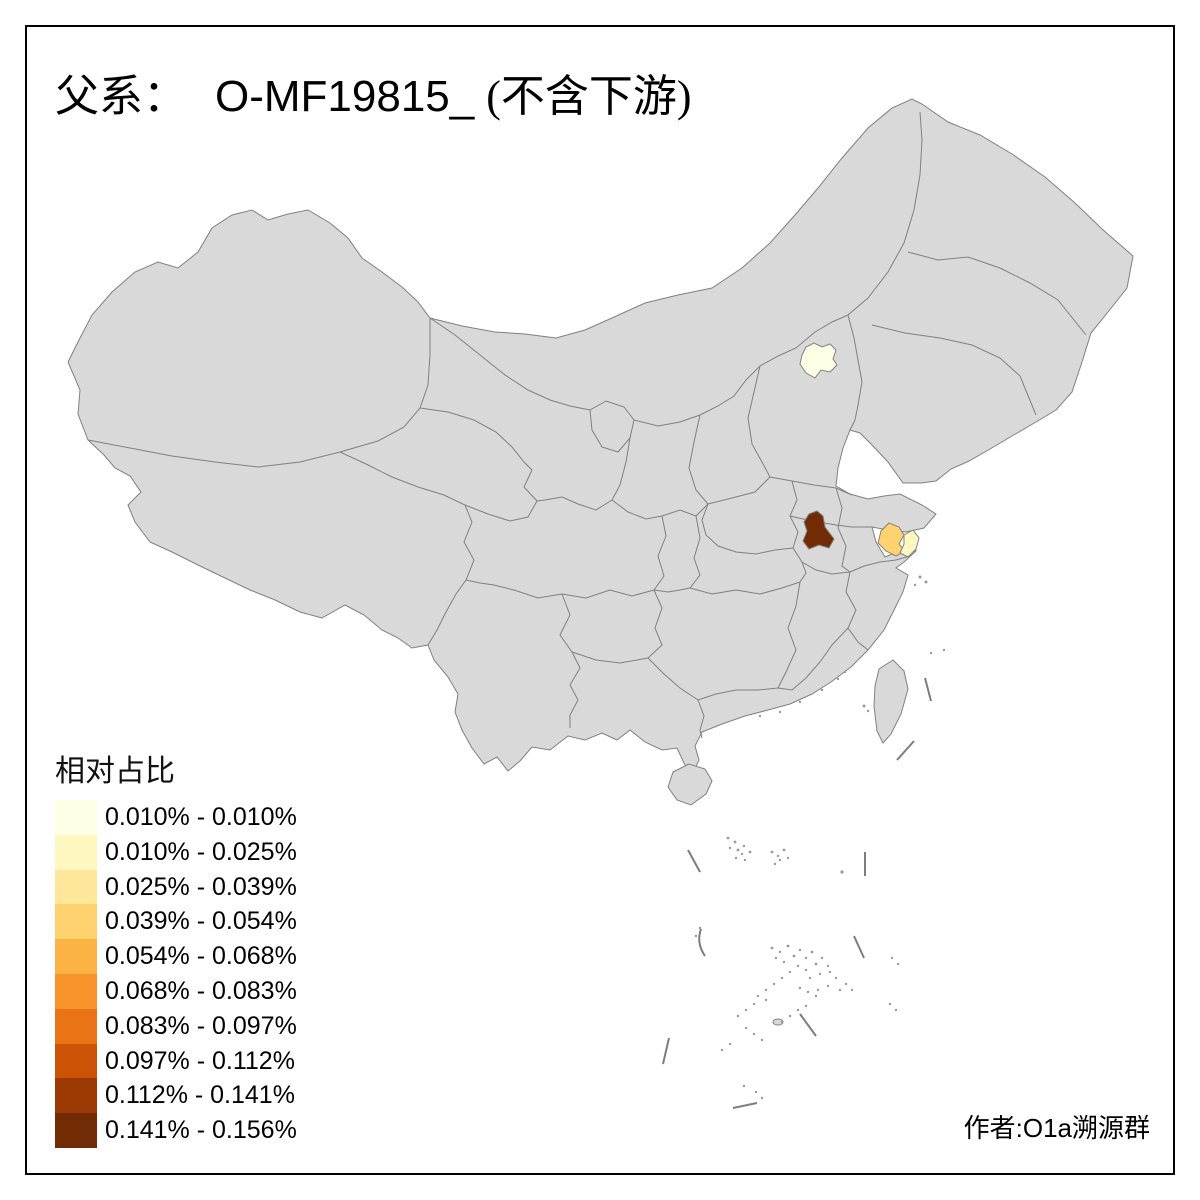 Image resolution: width=1200 pixels, height=1200 pixels. What do you see at coordinates (121, 96) in the screenshot?
I see `title-prefix: 父系：` at bounding box center [121, 96].